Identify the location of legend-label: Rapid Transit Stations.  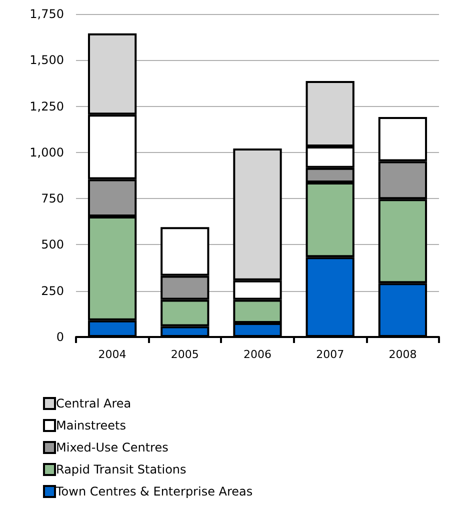
(121, 469).